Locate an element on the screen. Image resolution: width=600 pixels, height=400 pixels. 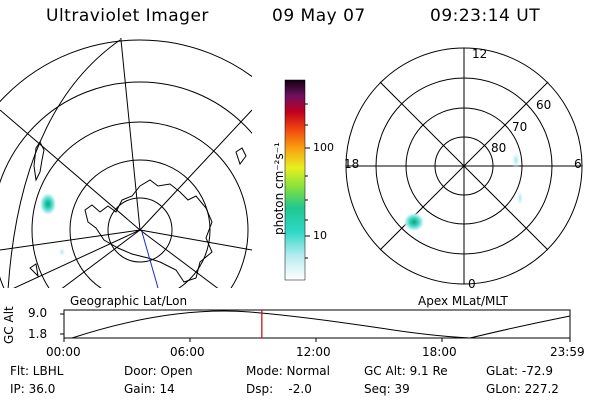
polar-emission-spot is located at coordinates (414, 222).